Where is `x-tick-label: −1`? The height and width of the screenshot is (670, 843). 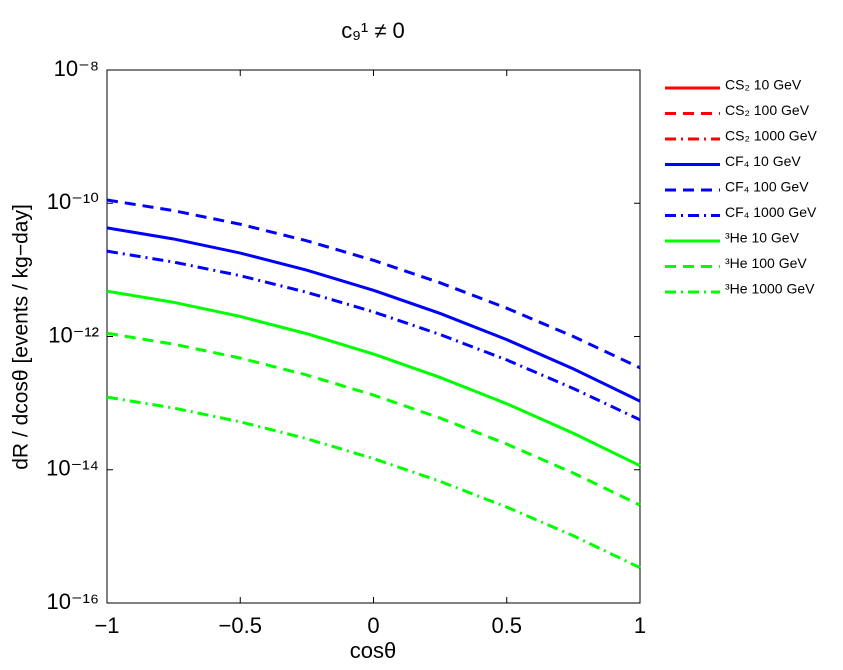 x-tick-label: −1 is located at coordinates (106, 625).